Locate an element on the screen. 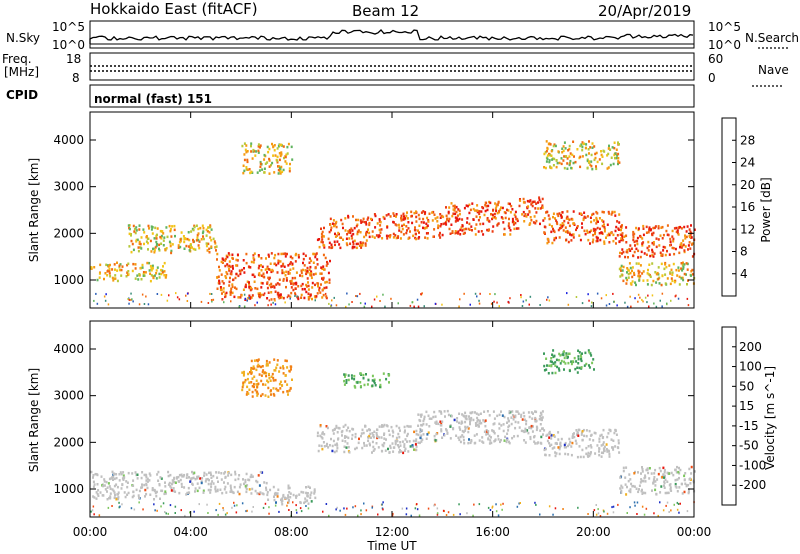 Image resolution: width=800 pixels, height=554 pixels. nsearch-label: N.Search is located at coordinates (772, 38).